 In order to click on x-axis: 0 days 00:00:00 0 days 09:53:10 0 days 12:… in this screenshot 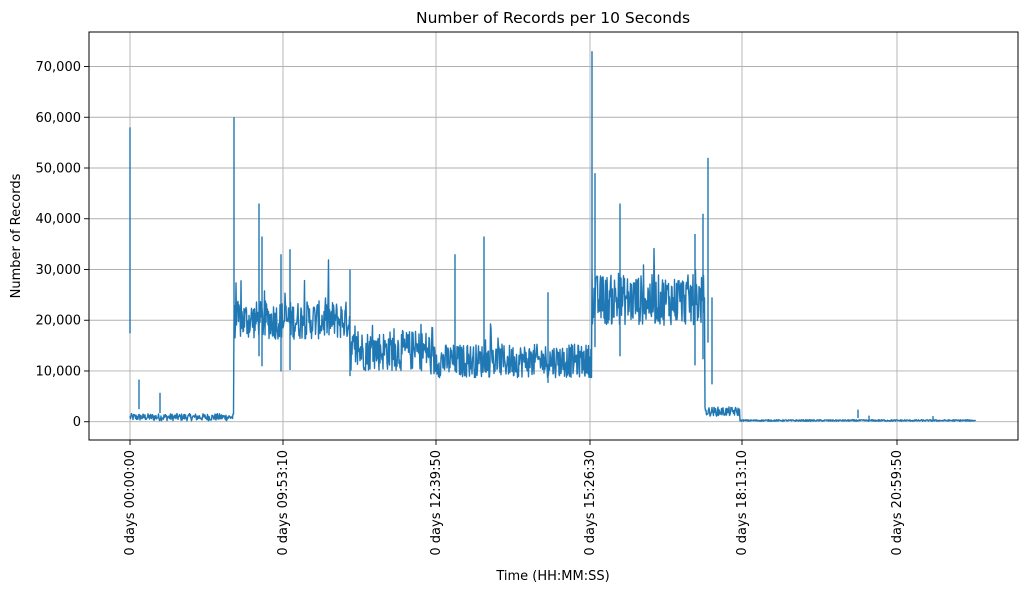, I will do `click(514, 498)`.